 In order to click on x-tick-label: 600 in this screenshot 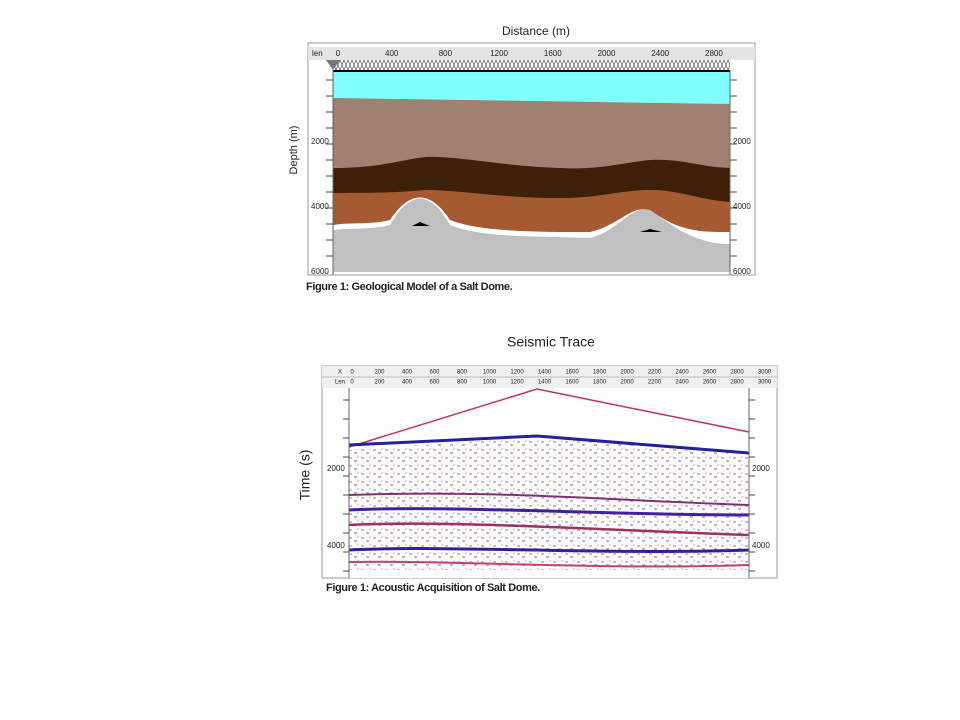, I will do `click(434, 373)`.